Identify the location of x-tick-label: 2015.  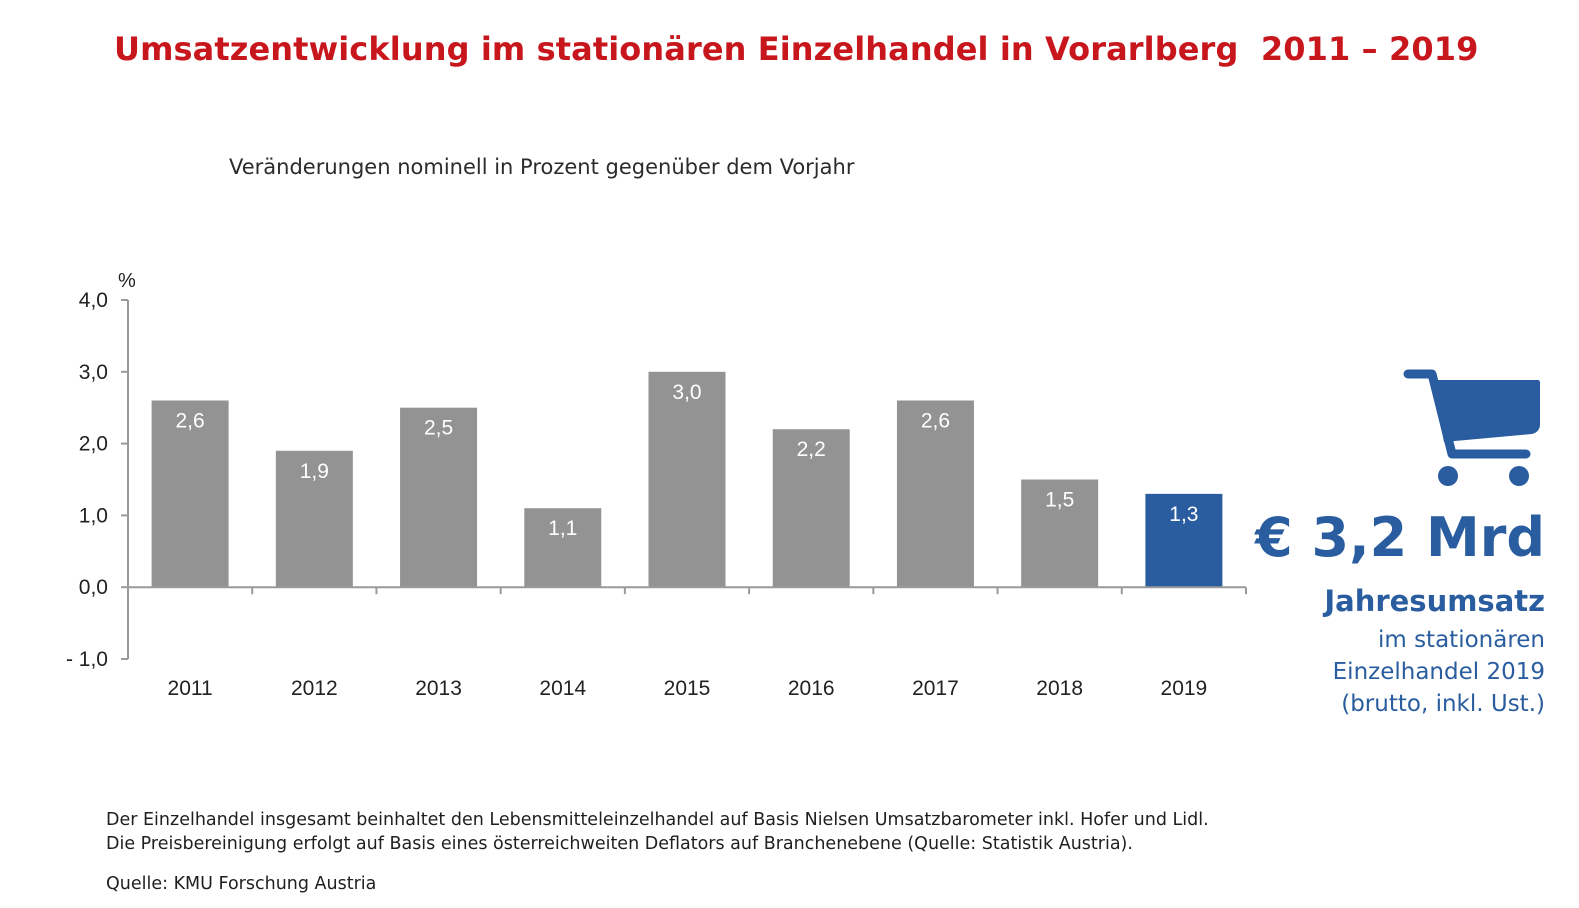
(687, 688).